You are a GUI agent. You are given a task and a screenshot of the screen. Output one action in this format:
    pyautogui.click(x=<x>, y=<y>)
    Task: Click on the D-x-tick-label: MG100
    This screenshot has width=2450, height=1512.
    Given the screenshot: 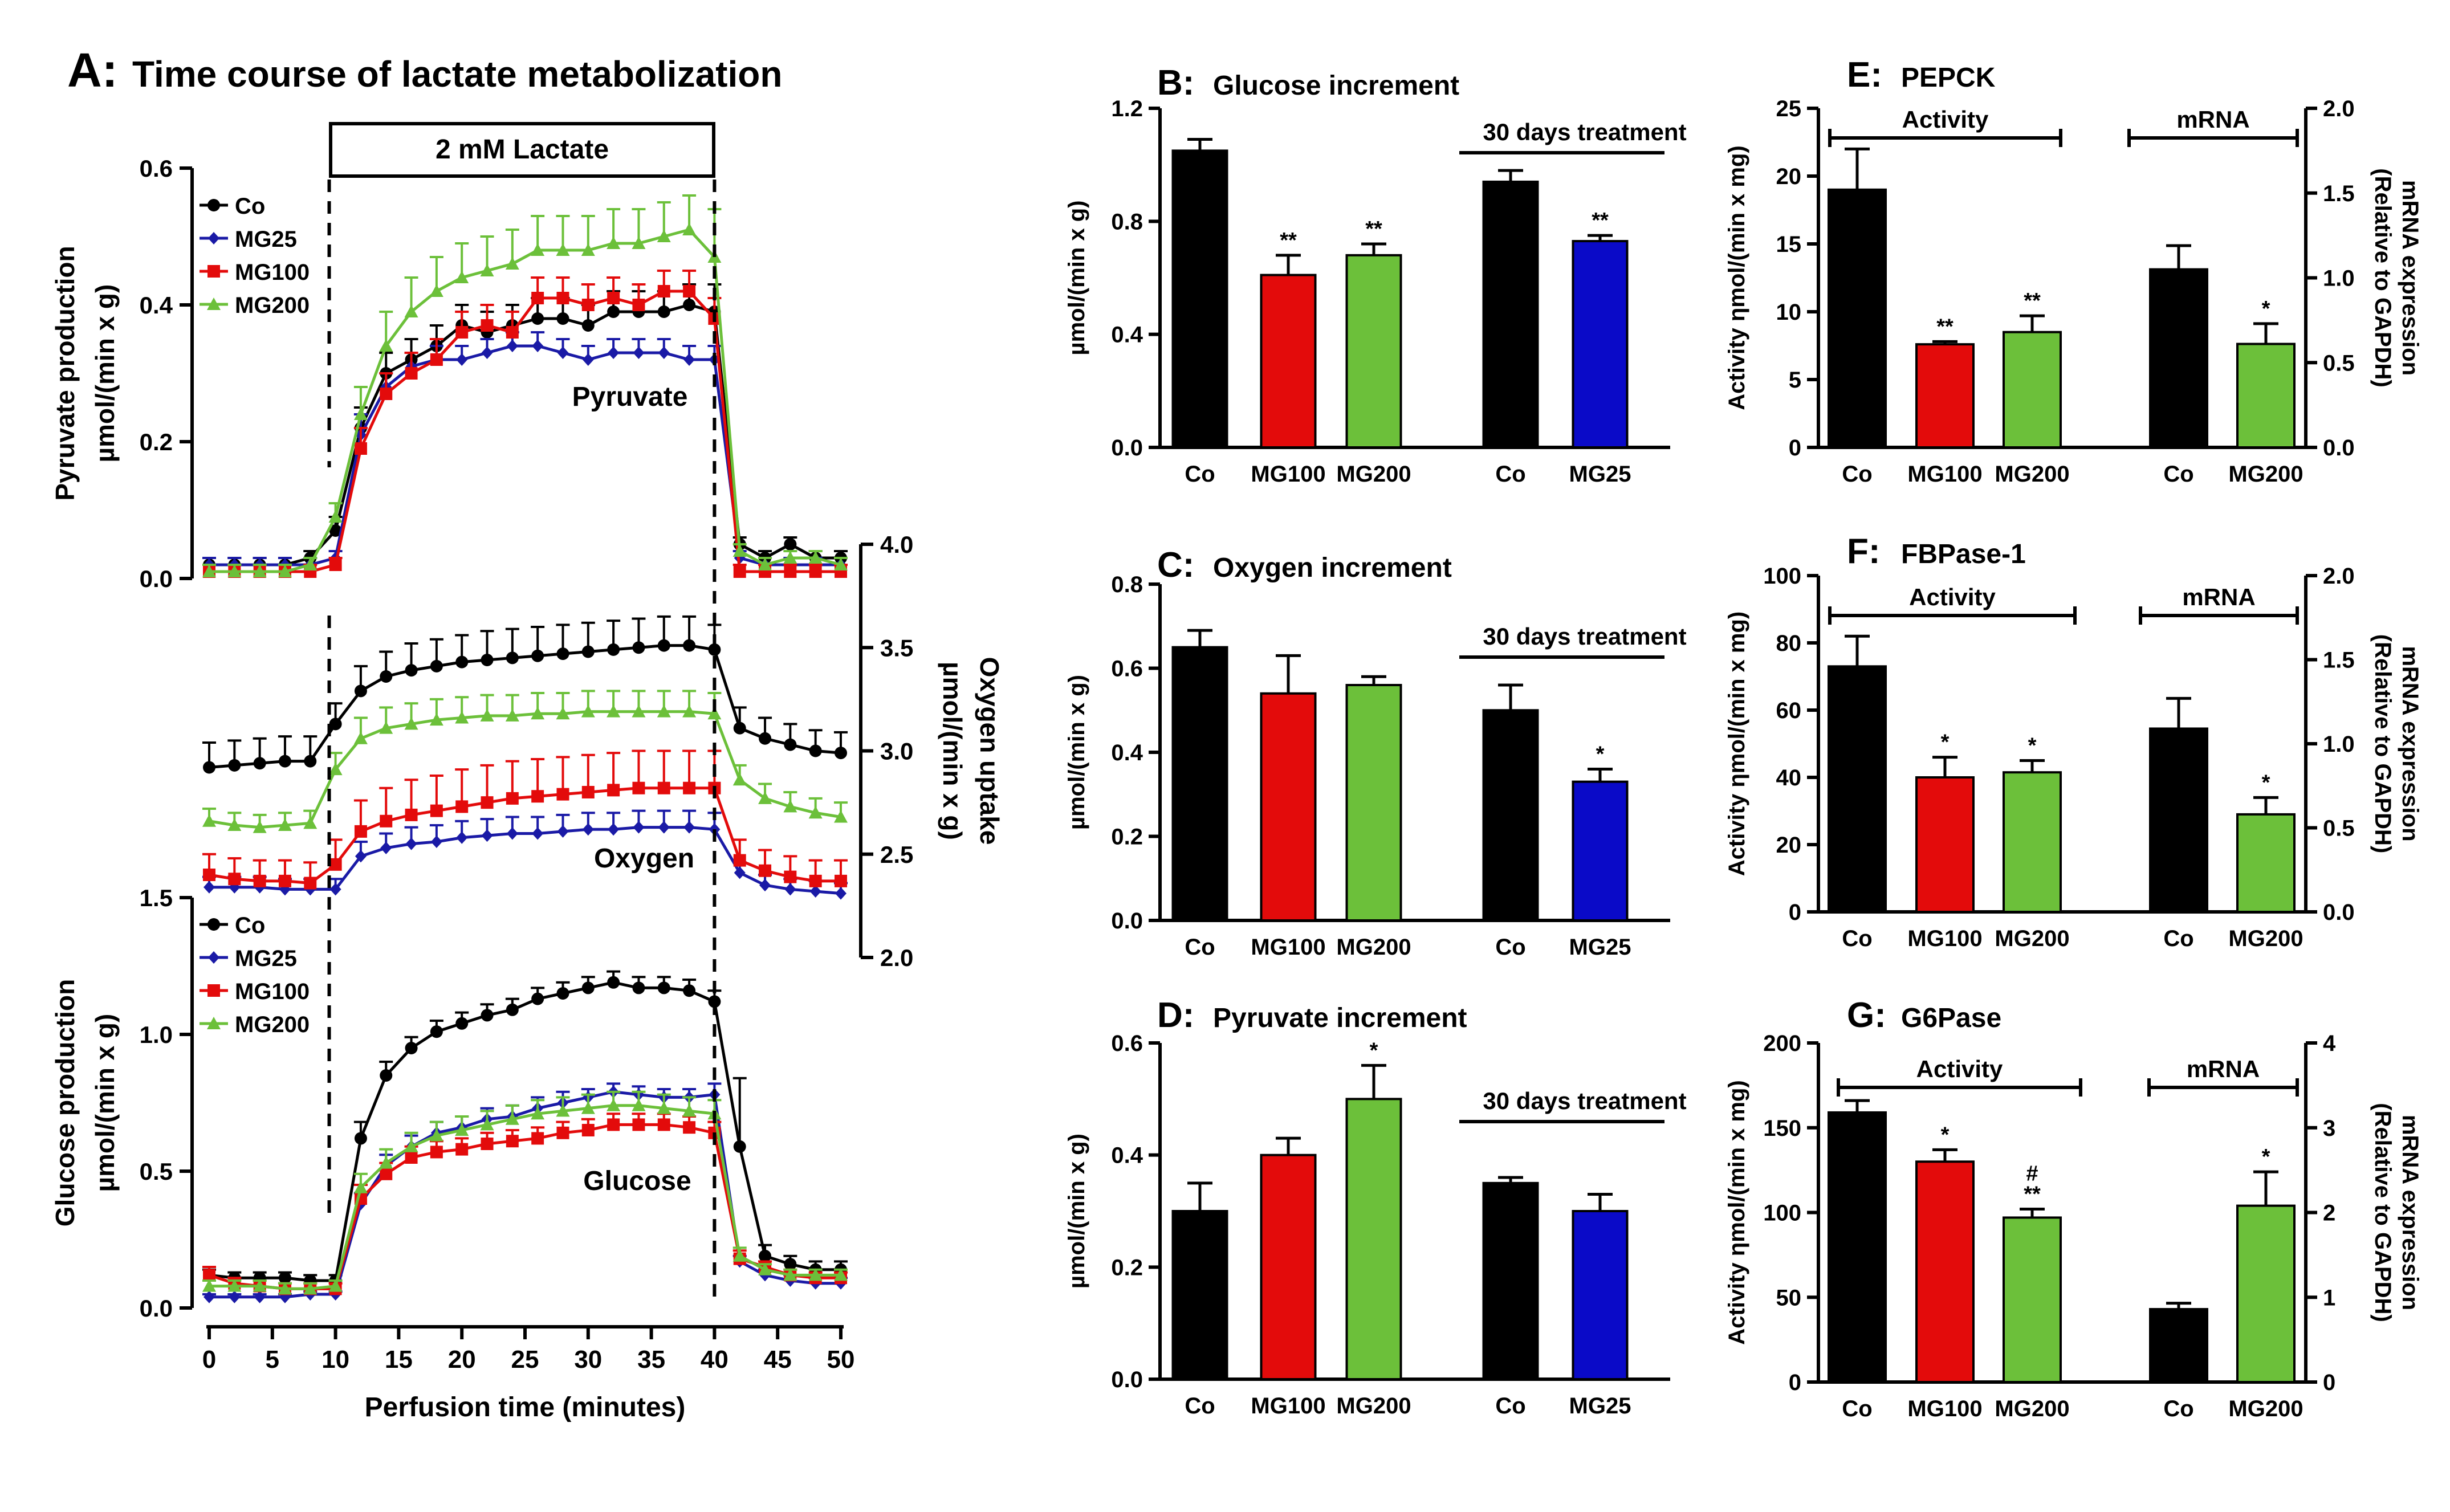 What is the action you would take?
    pyautogui.click(x=1288, y=1406)
    